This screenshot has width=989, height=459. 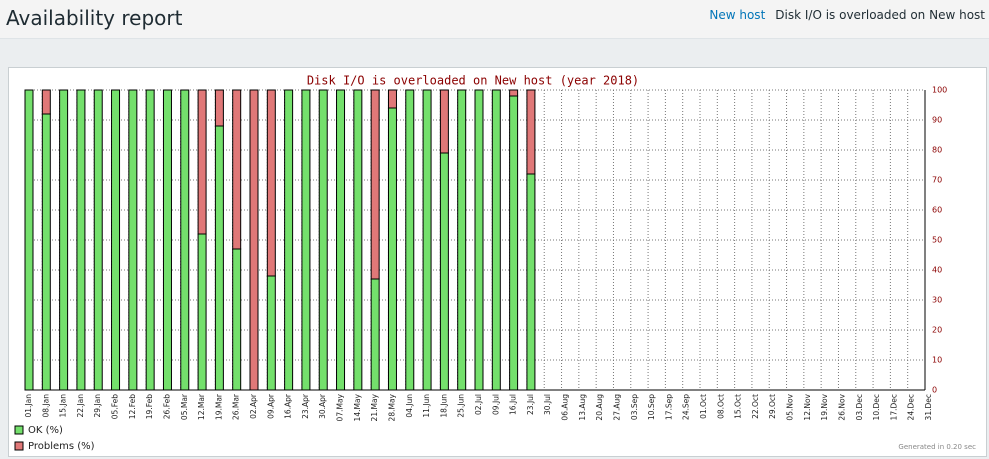 What do you see at coordinates (288, 406) in the screenshot?
I see `x-tick-label: 16.Apr` at bounding box center [288, 406].